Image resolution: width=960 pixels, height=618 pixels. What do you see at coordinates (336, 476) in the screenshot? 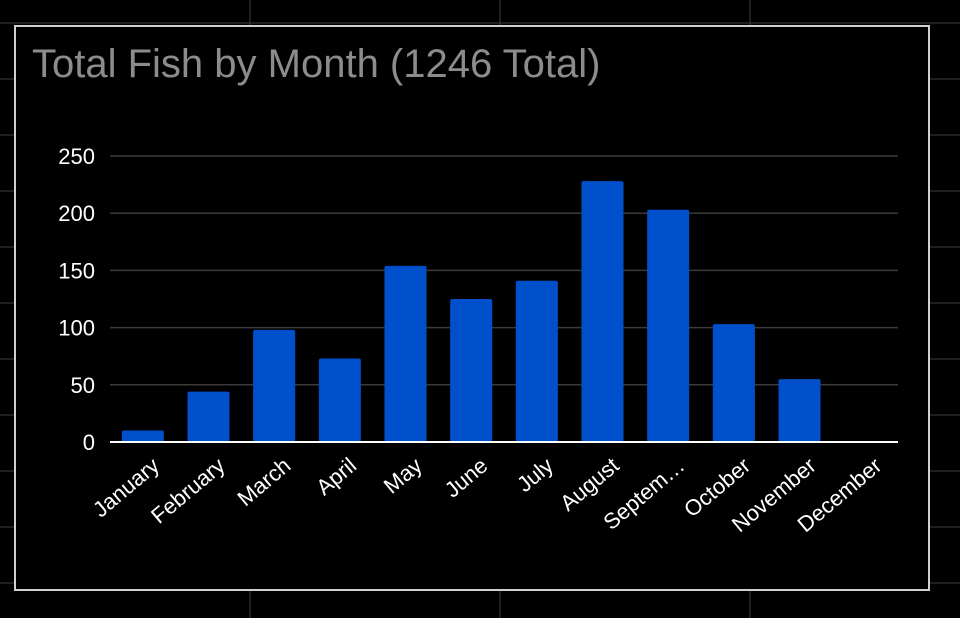
I see `x-tick-label: April` at bounding box center [336, 476].